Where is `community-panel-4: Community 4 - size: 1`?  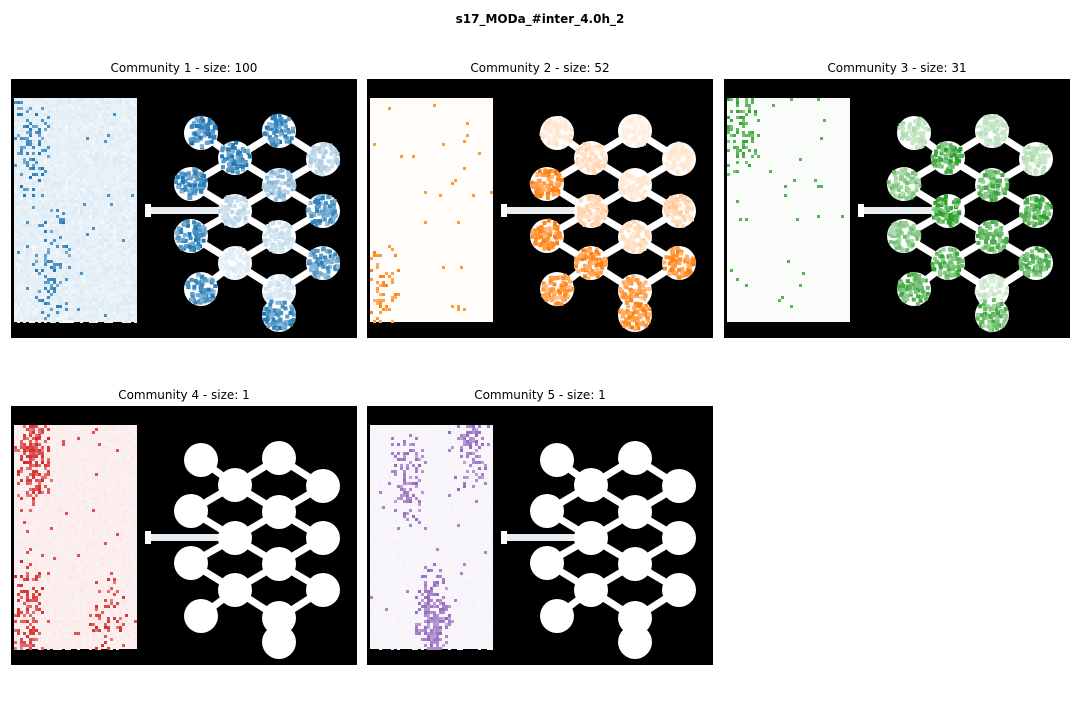
community-panel-4: Community 4 - size: 1 is located at coordinates (184, 526).